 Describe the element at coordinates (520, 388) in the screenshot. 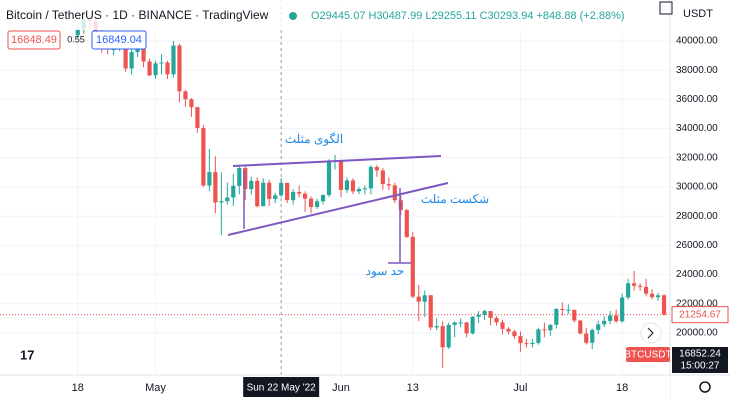

I see `x-tick-label: Jul` at that location.